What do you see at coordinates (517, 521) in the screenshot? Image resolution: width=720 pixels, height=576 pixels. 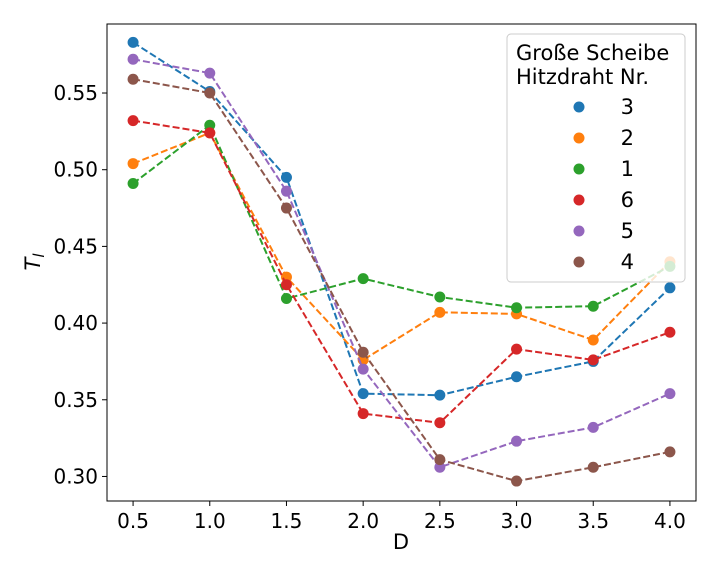 I see `x-tick-label: 3.0` at bounding box center [517, 521].